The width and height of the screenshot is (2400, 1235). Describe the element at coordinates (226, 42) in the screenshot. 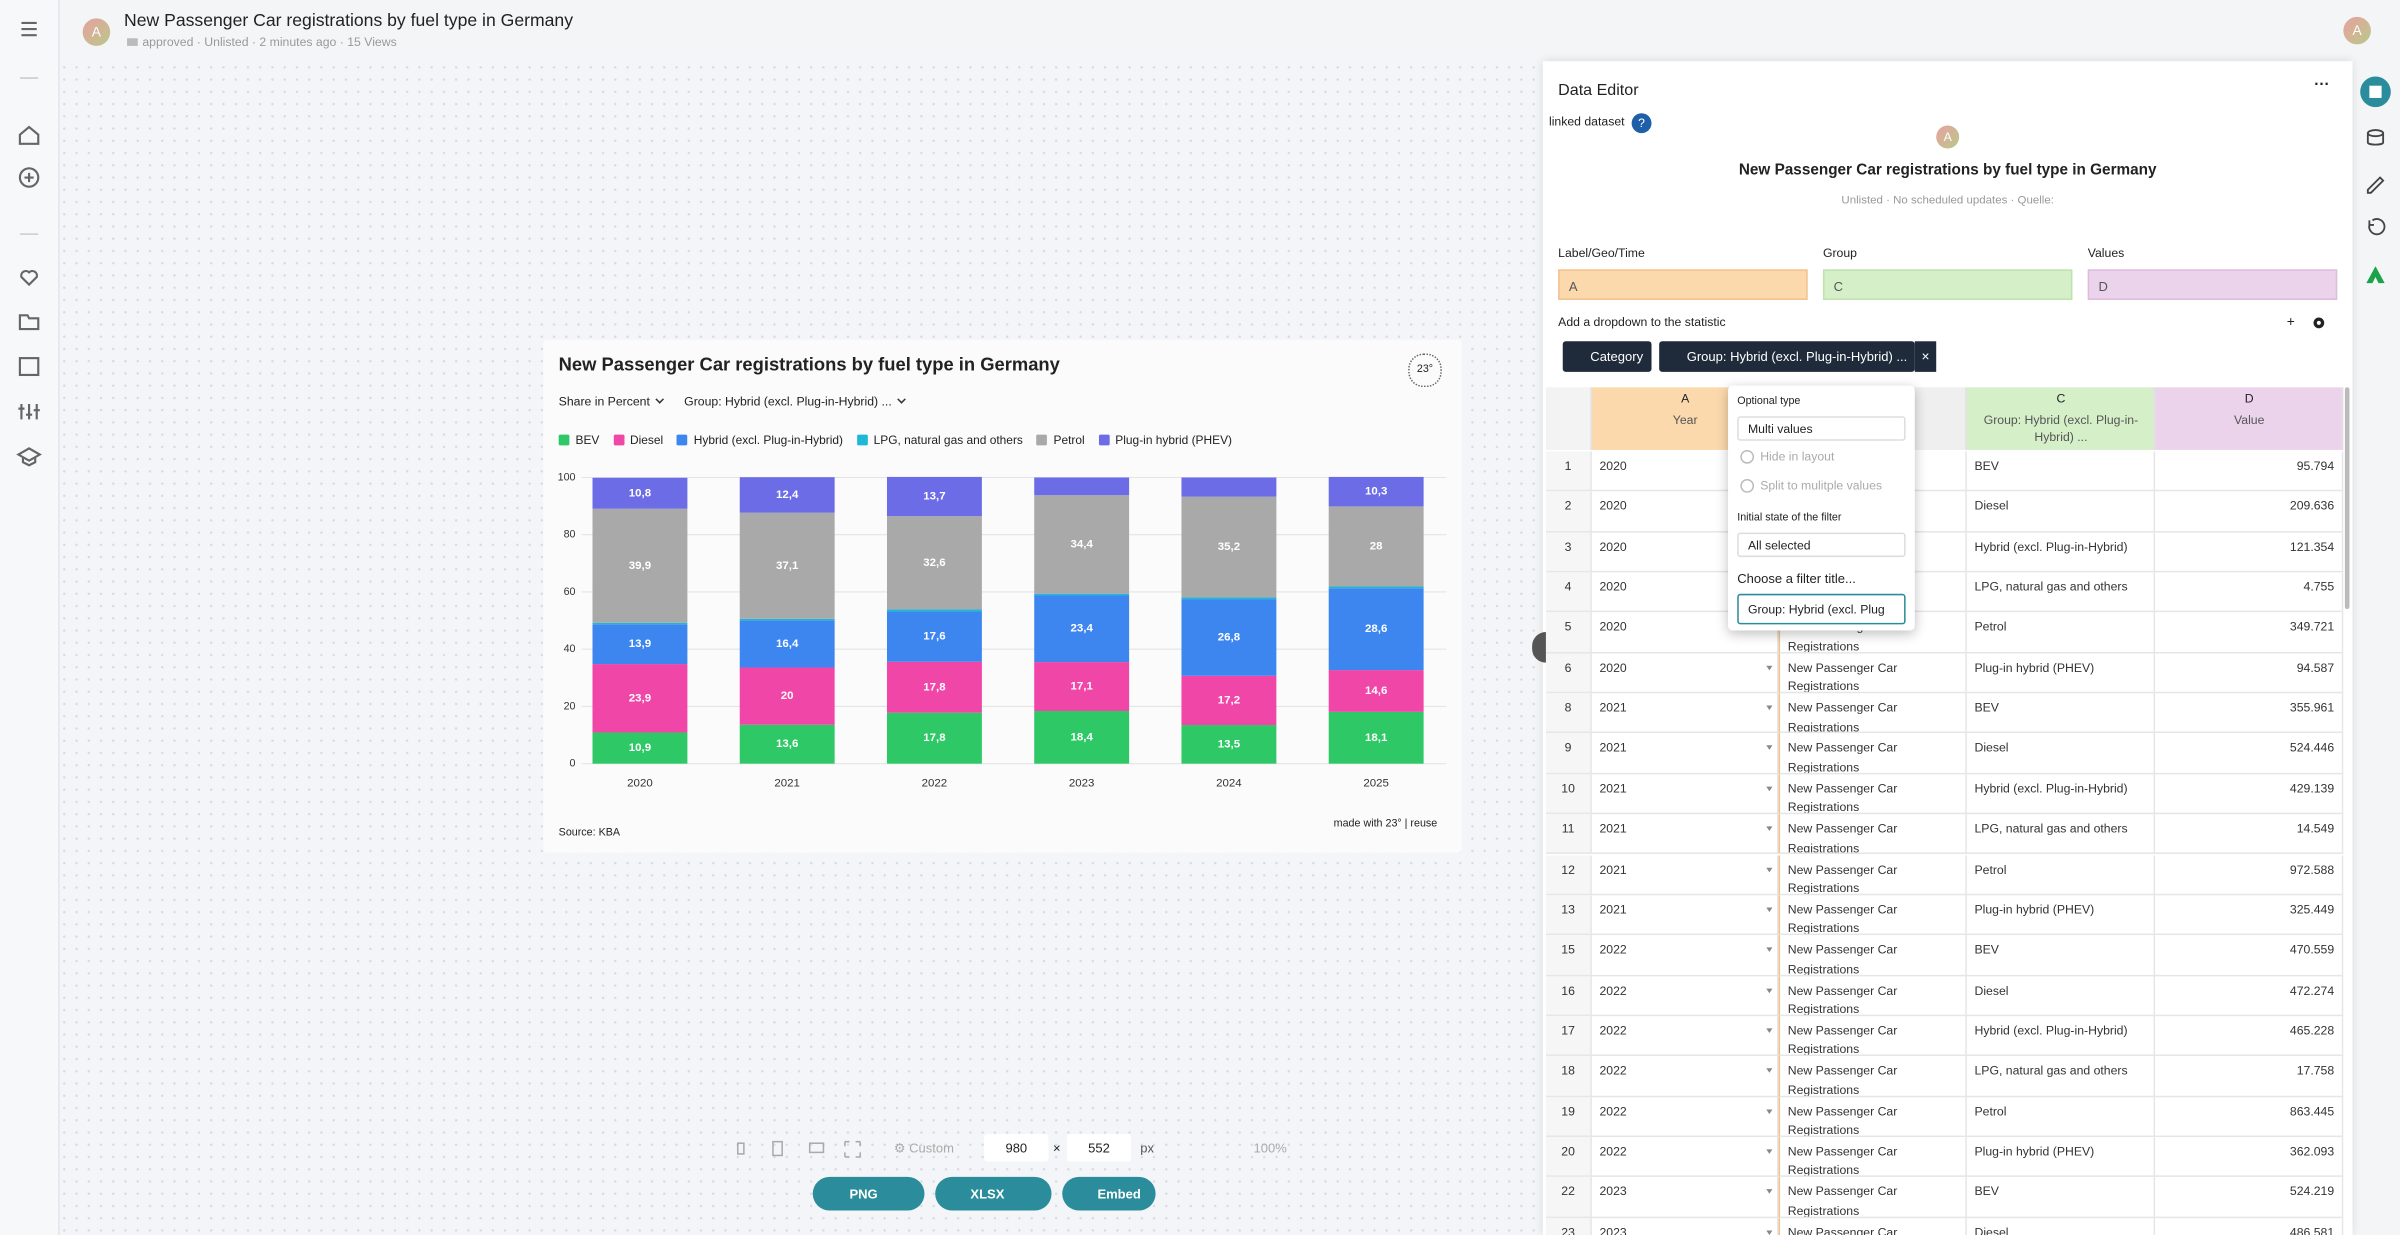

I see `visibility: Unlisted` at that location.